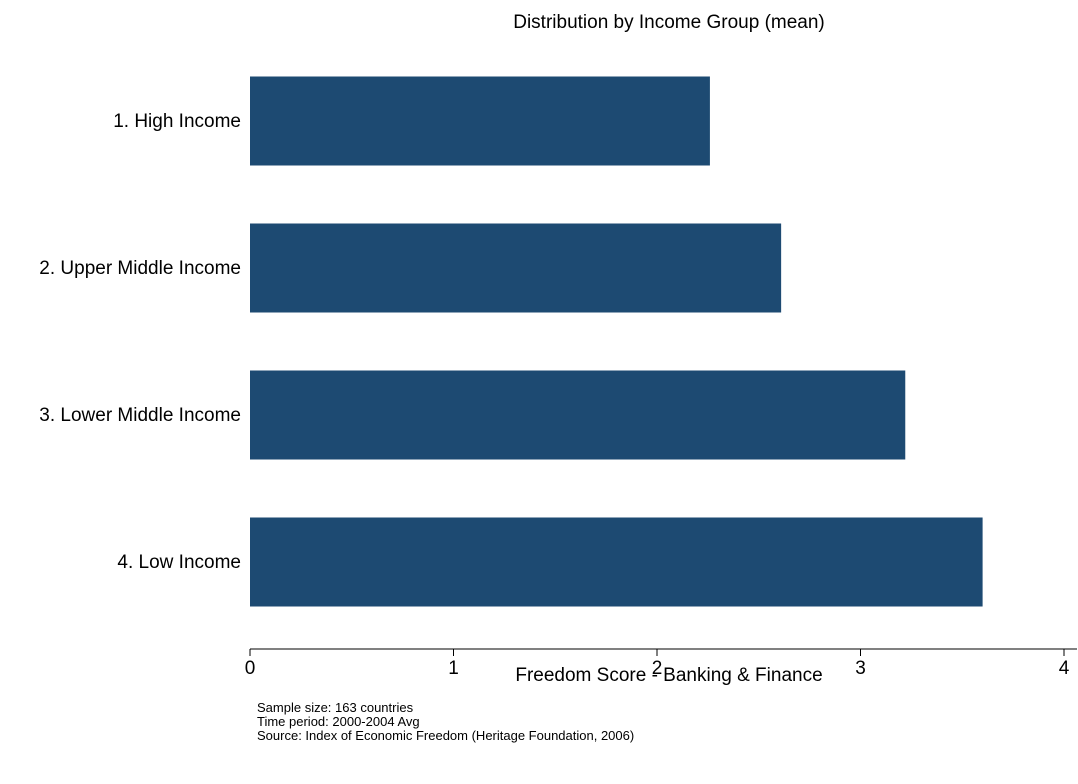 The width and height of the screenshot is (1078, 784). Describe the element at coordinates (657, 668) in the screenshot. I see `x-tick-label: 2` at that location.